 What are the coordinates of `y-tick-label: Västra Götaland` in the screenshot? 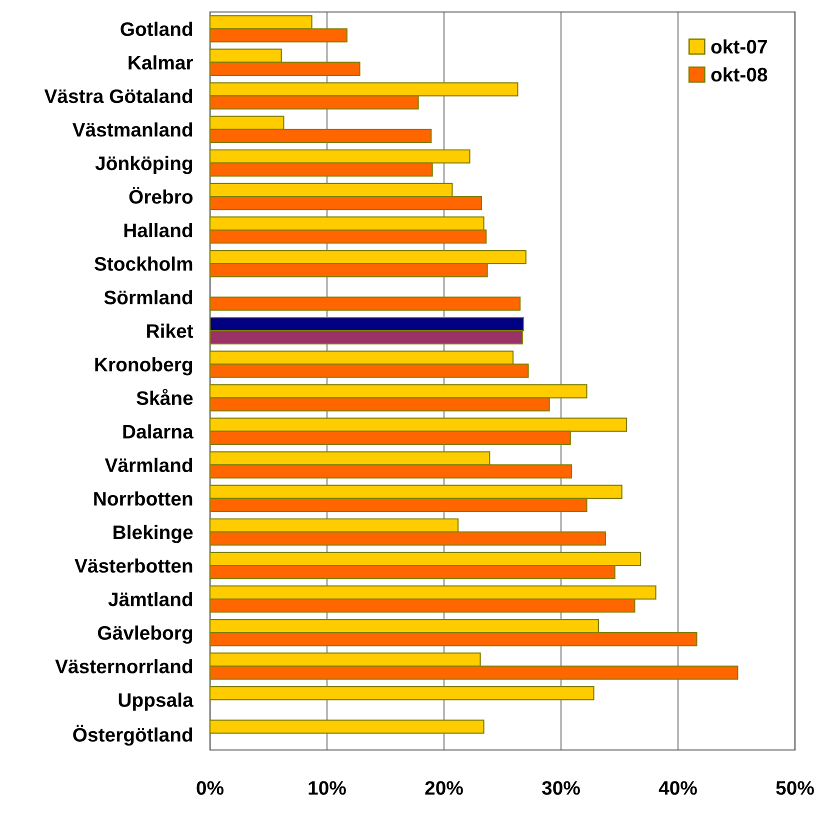 It's located at (118, 96).